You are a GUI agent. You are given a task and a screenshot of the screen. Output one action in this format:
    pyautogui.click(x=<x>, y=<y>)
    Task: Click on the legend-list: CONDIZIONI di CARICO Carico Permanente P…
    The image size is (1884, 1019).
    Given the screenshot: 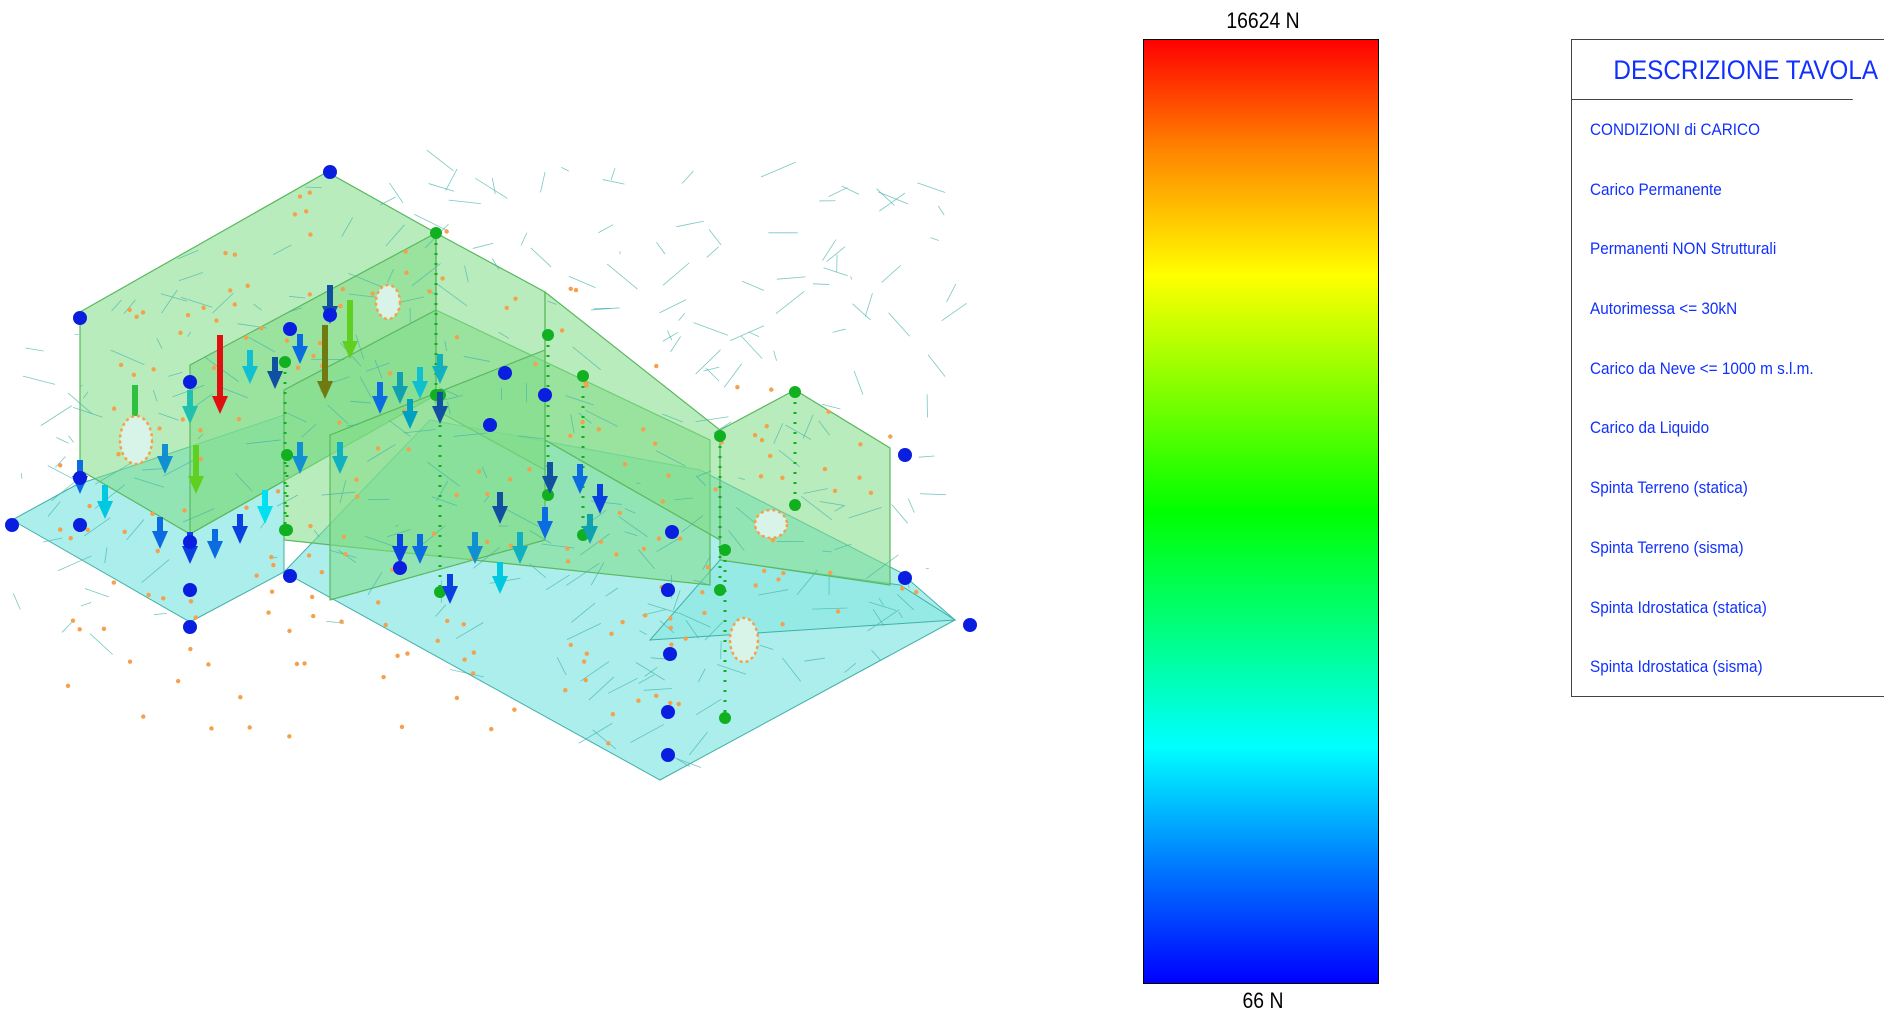 What is the action you would take?
    pyautogui.click(x=1728, y=398)
    